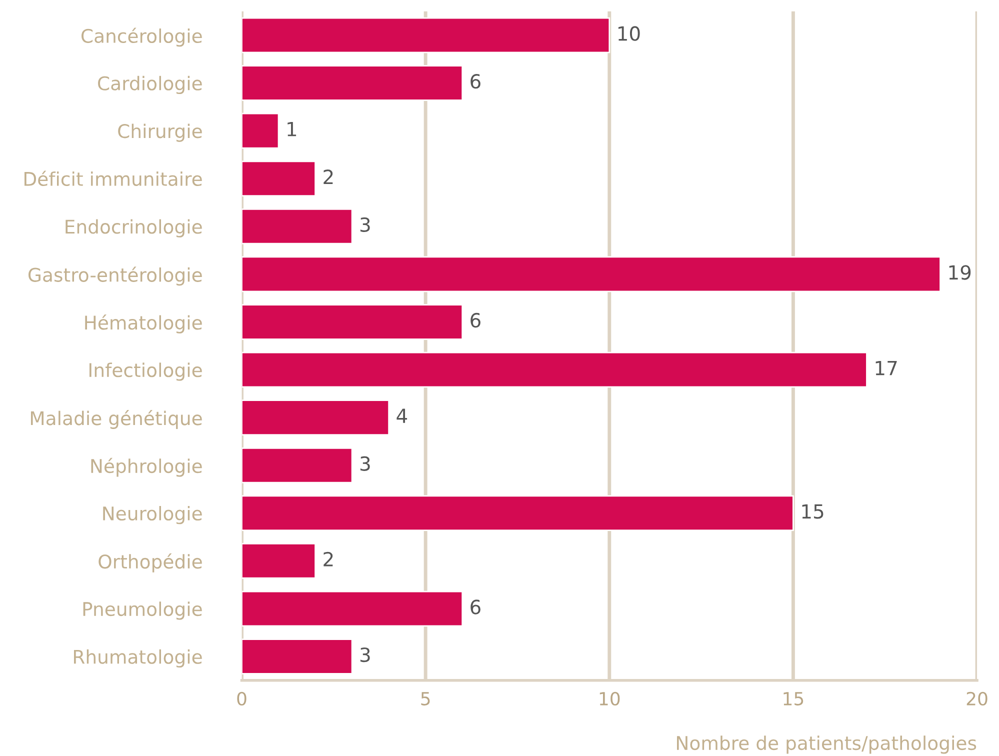 The width and height of the screenshot is (999, 756). What do you see at coordinates (629, 33) in the screenshot?
I see `data-label: 10` at bounding box center [629, 33].